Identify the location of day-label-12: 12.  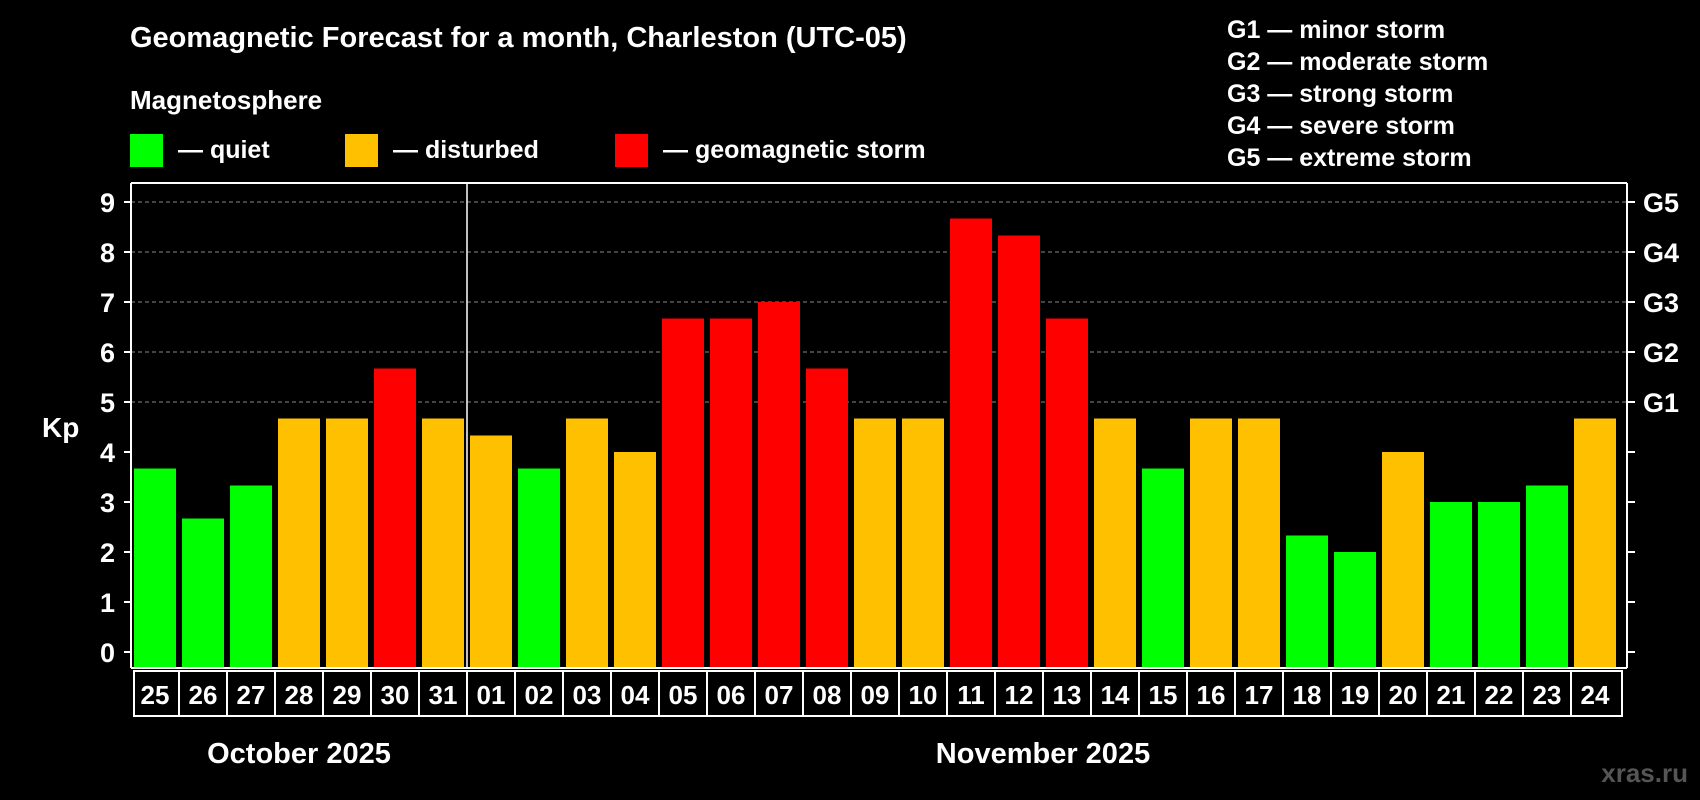
(1019, 695).